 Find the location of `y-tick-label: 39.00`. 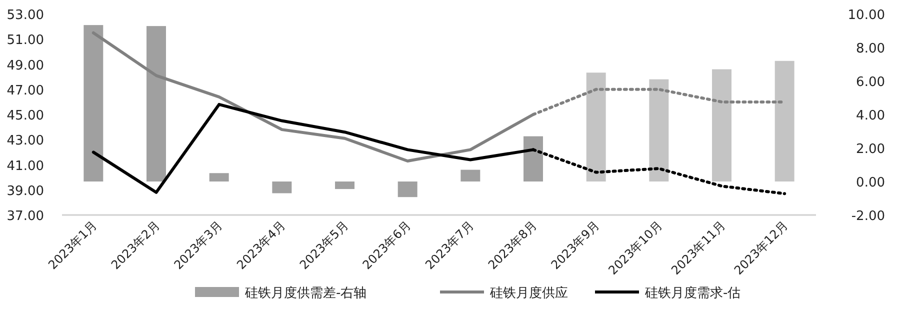

y-tick-label: 39.00 is located at coordinates (25, 191).